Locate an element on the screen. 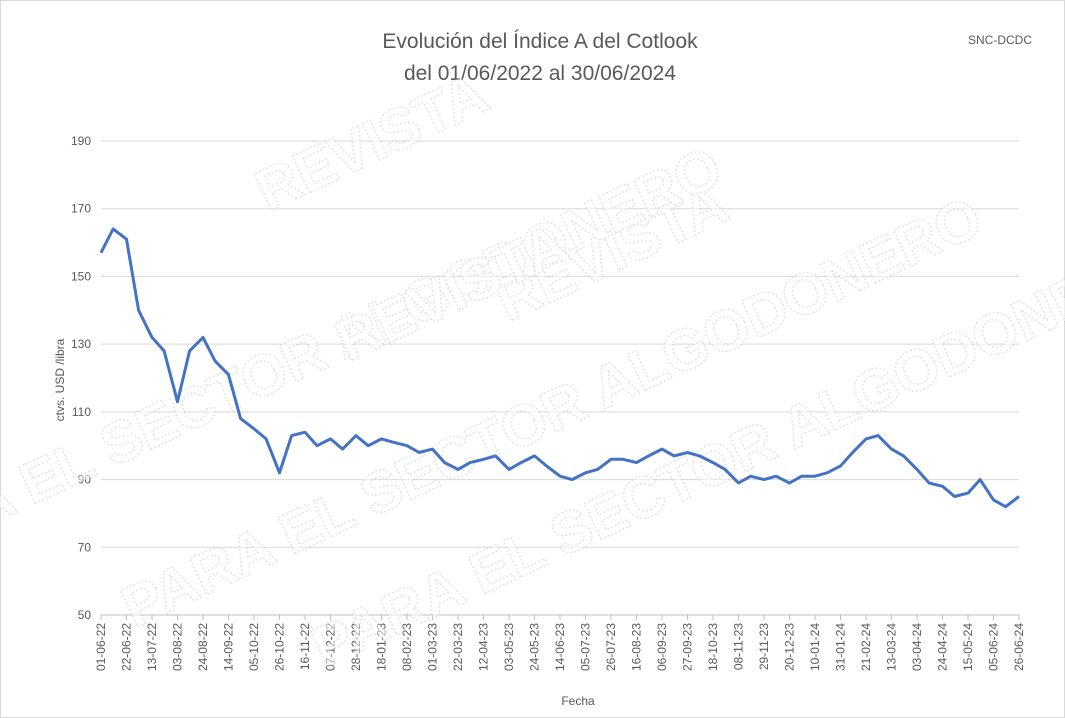 This screenshot has width=1065, height=718. x-tick-label: 12-04-23 is located at coordinates (484, 647).